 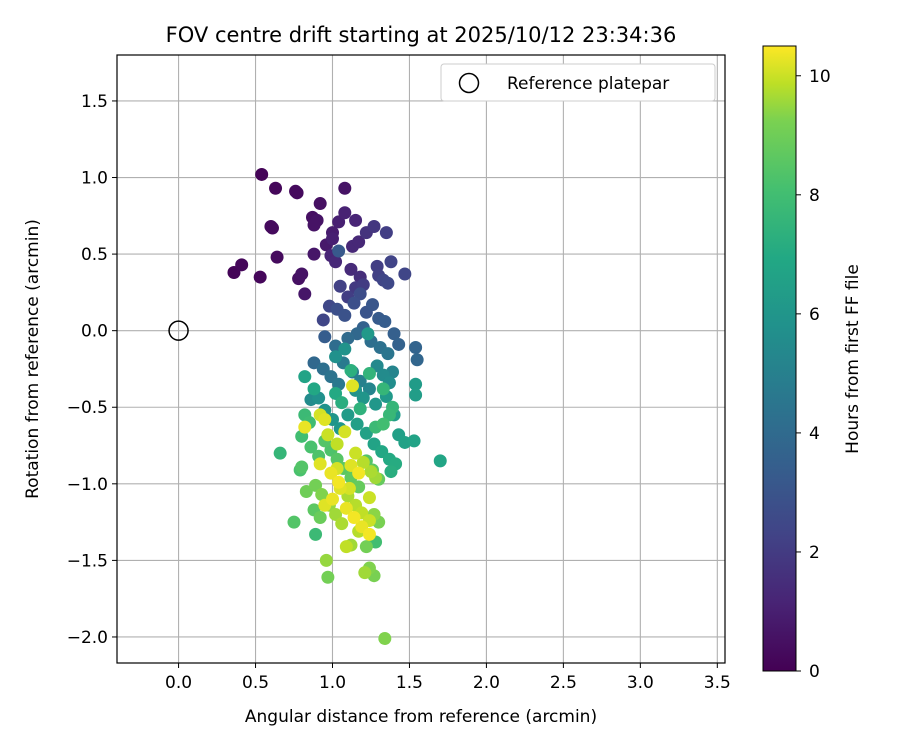 What do you see at coordinates (814, 196) in the screenshot?
I see `colorbar-tick-label: 8` at bounding box center [814, 196].